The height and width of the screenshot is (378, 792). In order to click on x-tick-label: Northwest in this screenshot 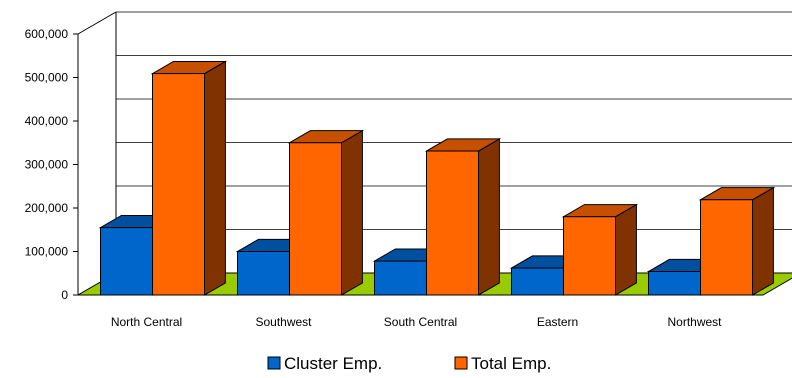, I will do `click(694, 322)`.